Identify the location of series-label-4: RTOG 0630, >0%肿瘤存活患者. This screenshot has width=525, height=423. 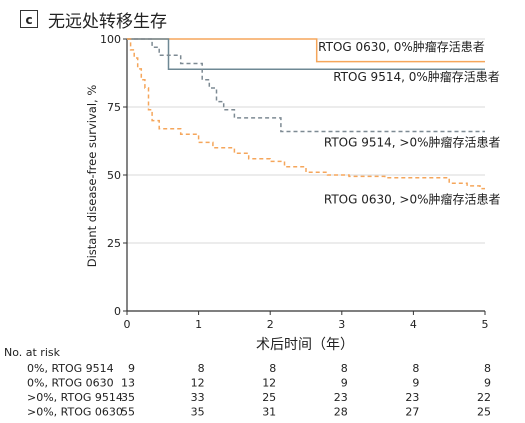
(412, 199).